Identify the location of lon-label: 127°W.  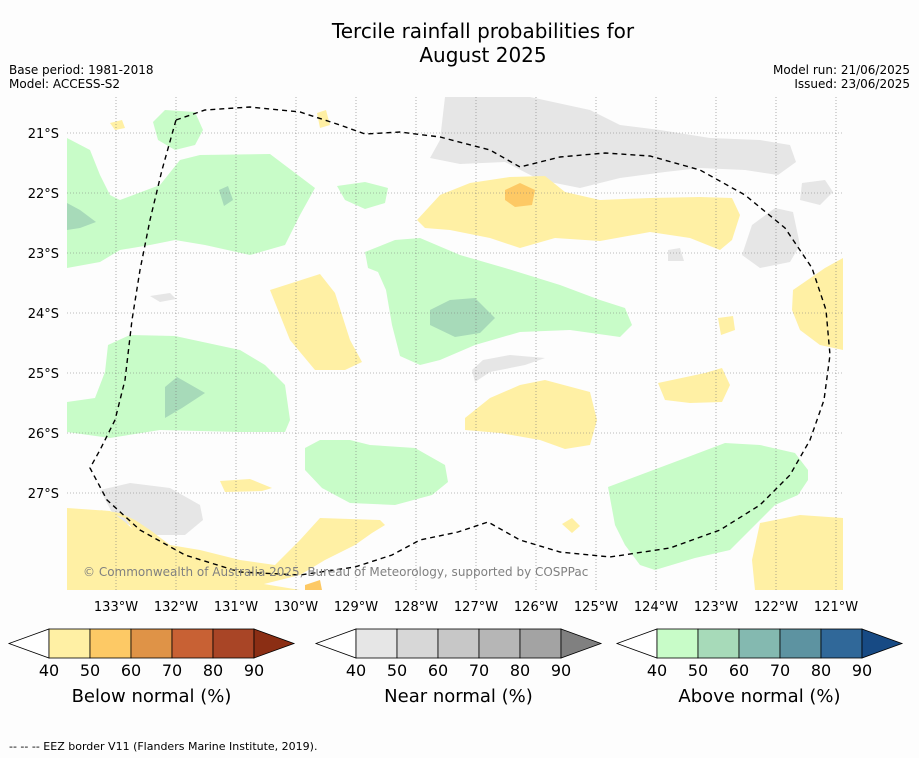
(476, 607).